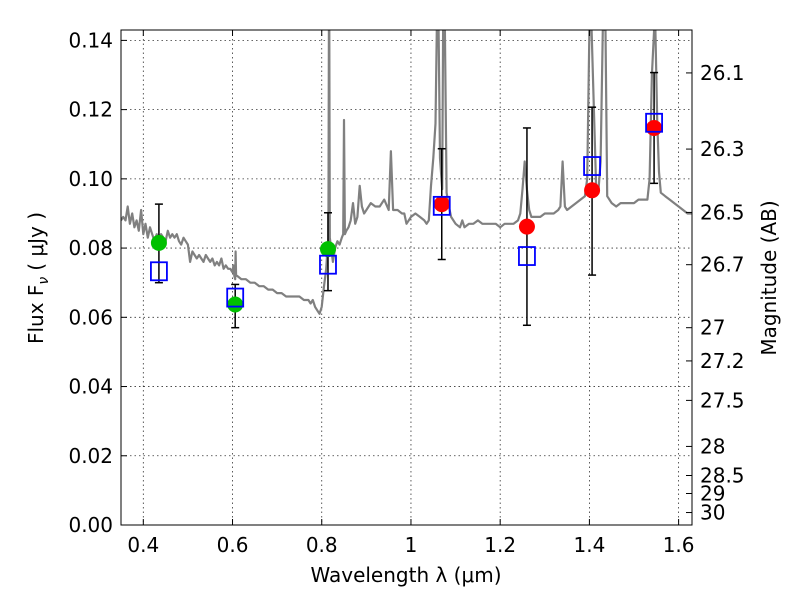  Describe the element at coordinates (405, 575) in the screenshot. I see `x-axis-label: Wavelength λ (μm)` at that location.